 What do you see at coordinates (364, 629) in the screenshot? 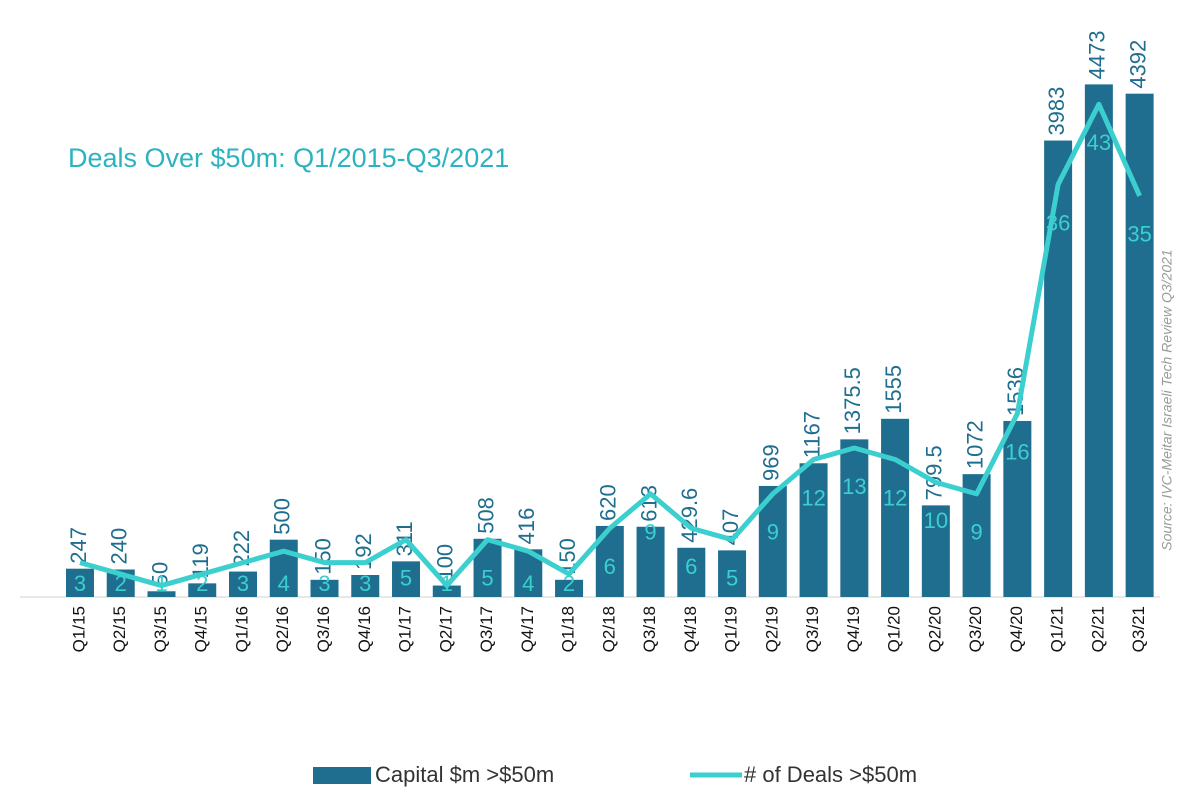
I see `x-tick-label: Q4/16` at bounding box center [364, 629].